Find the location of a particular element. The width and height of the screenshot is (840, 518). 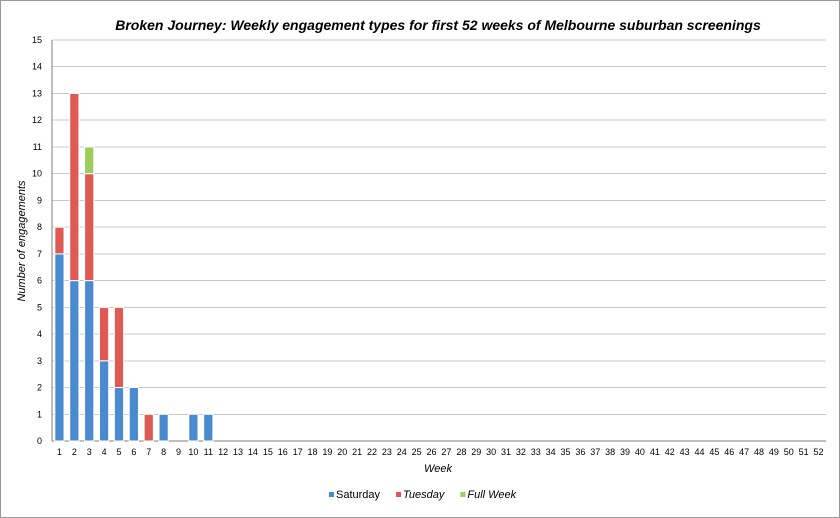

legend-label: Saturday is located at coordinates (358, 495).